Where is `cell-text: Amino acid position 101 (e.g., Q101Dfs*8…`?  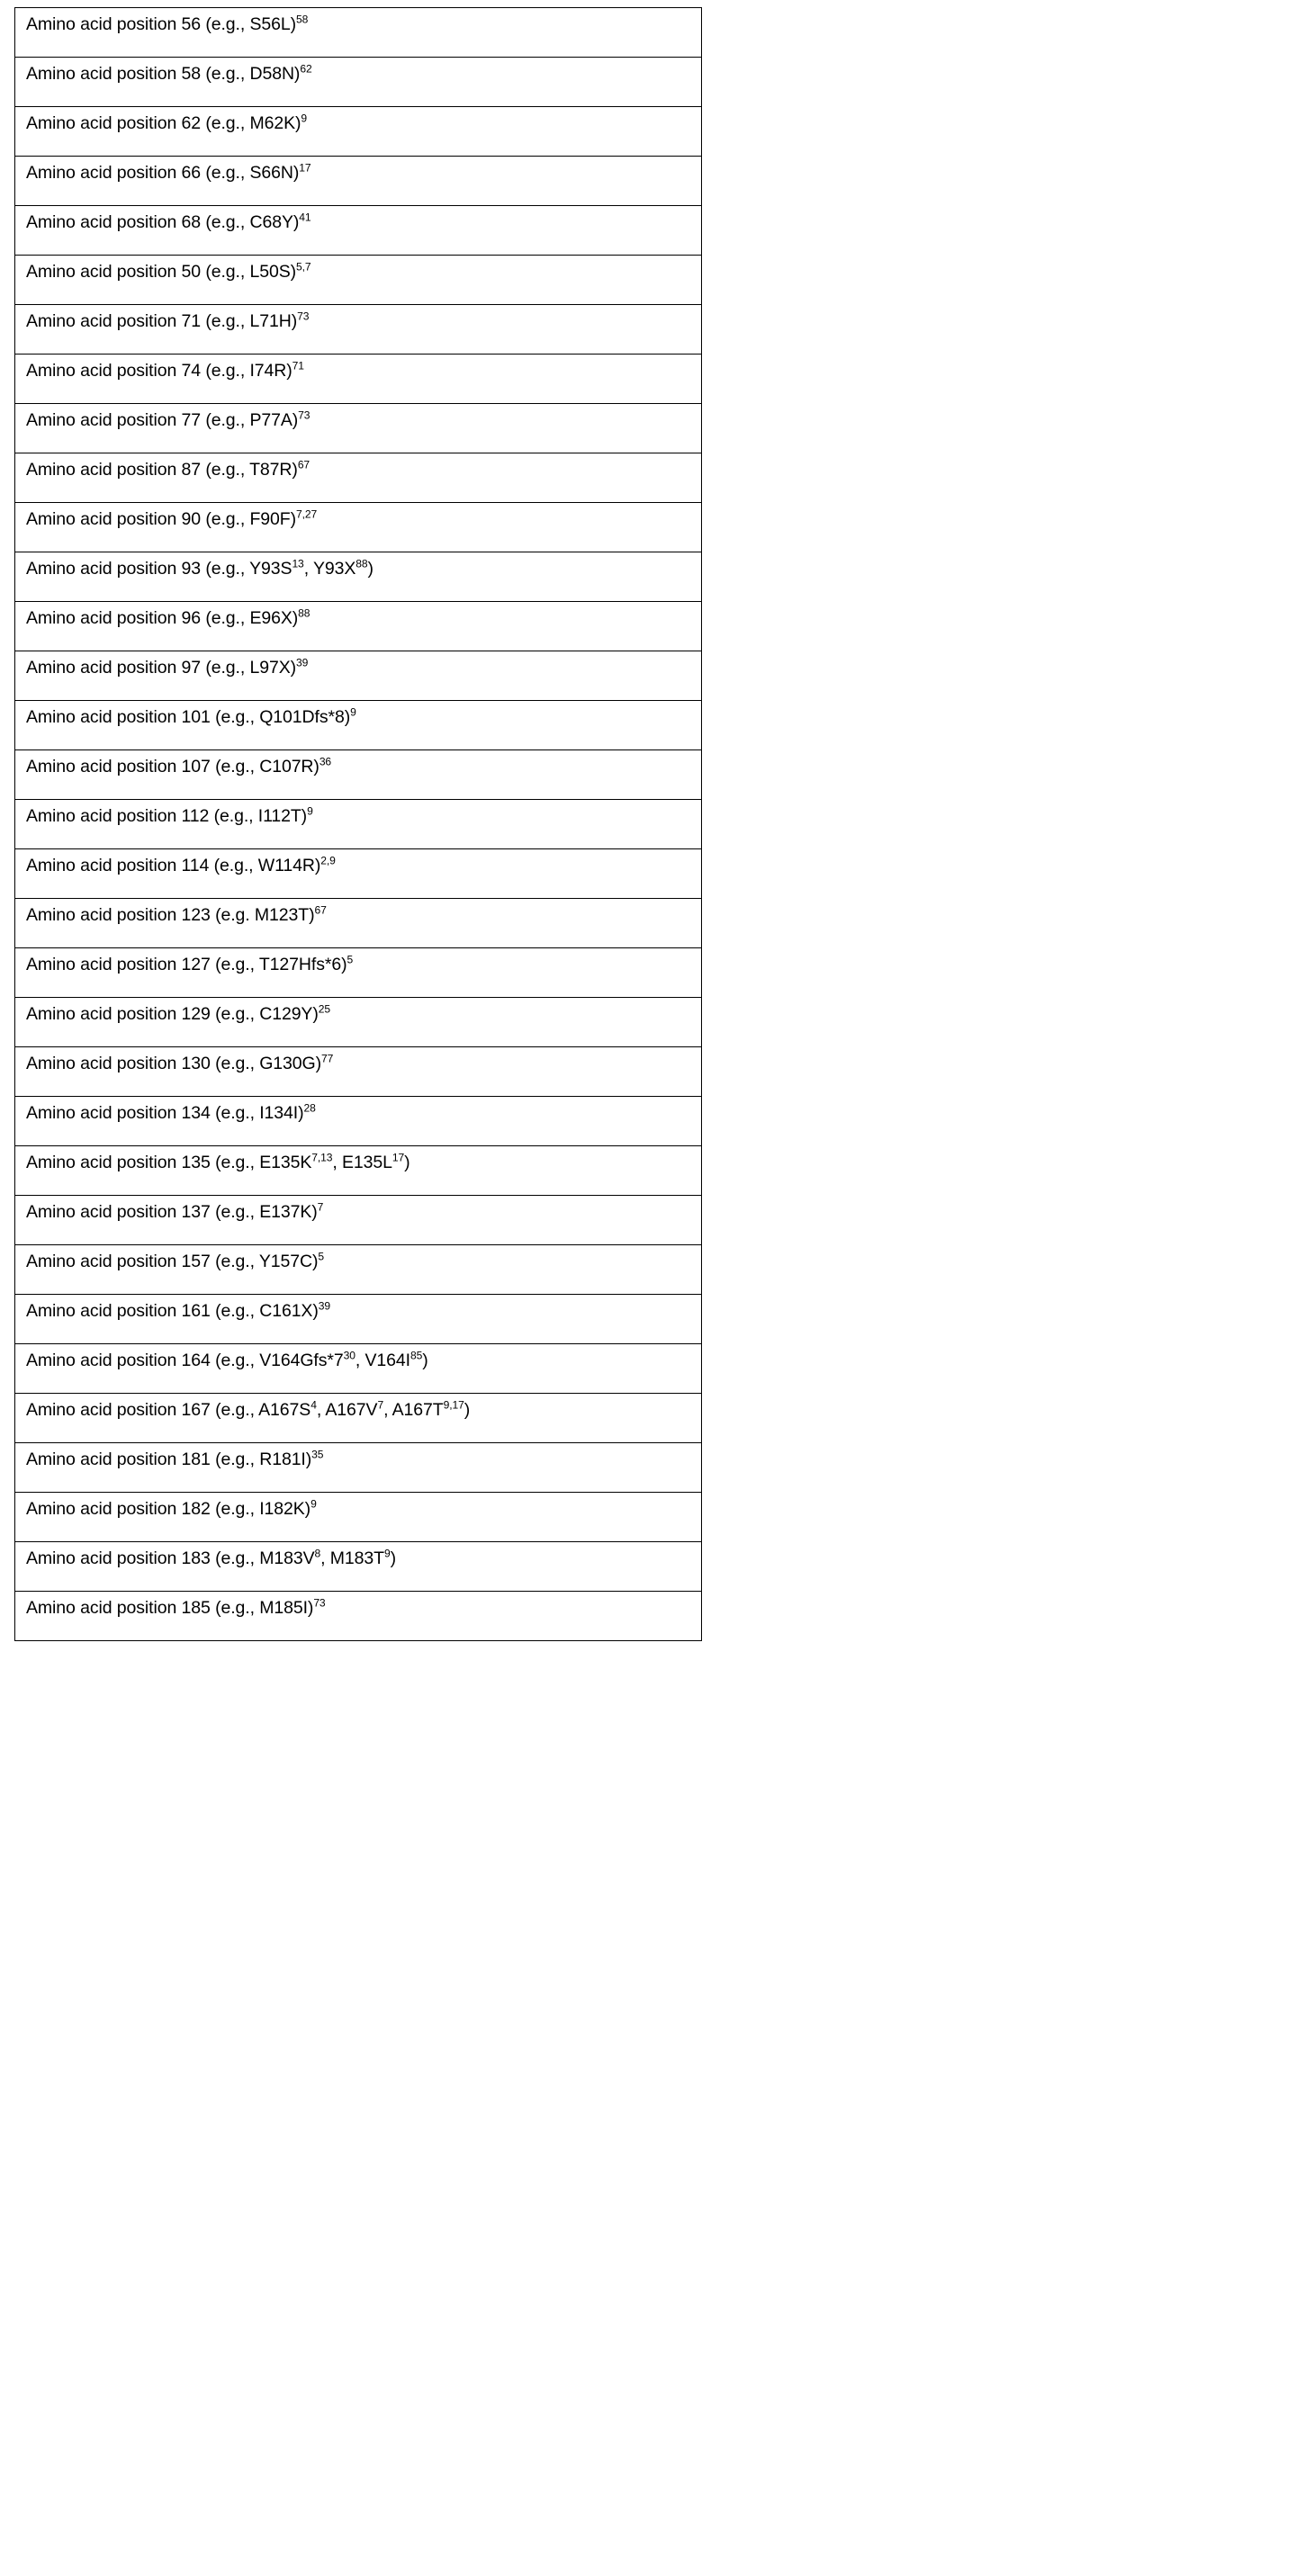
cell-text: Amino acid position 101 (e.g., Q101Dfs*8… is located at coordinates (189, 717).